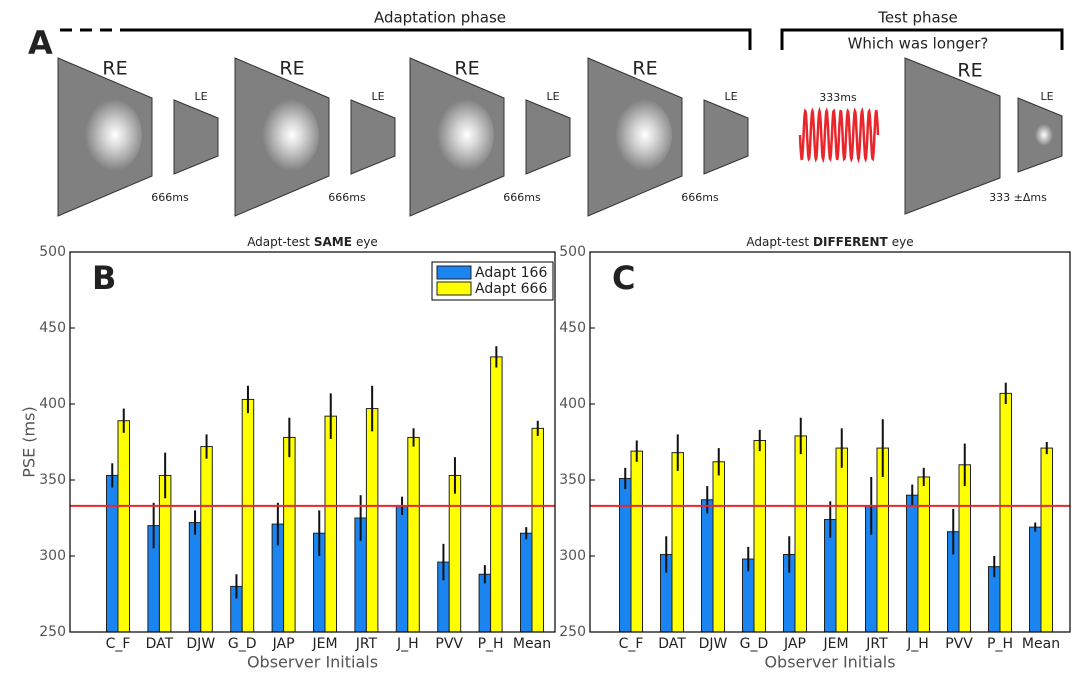  I want to click on chart-title: Adapt-test DIFFERENT eye, so click(829, 242).